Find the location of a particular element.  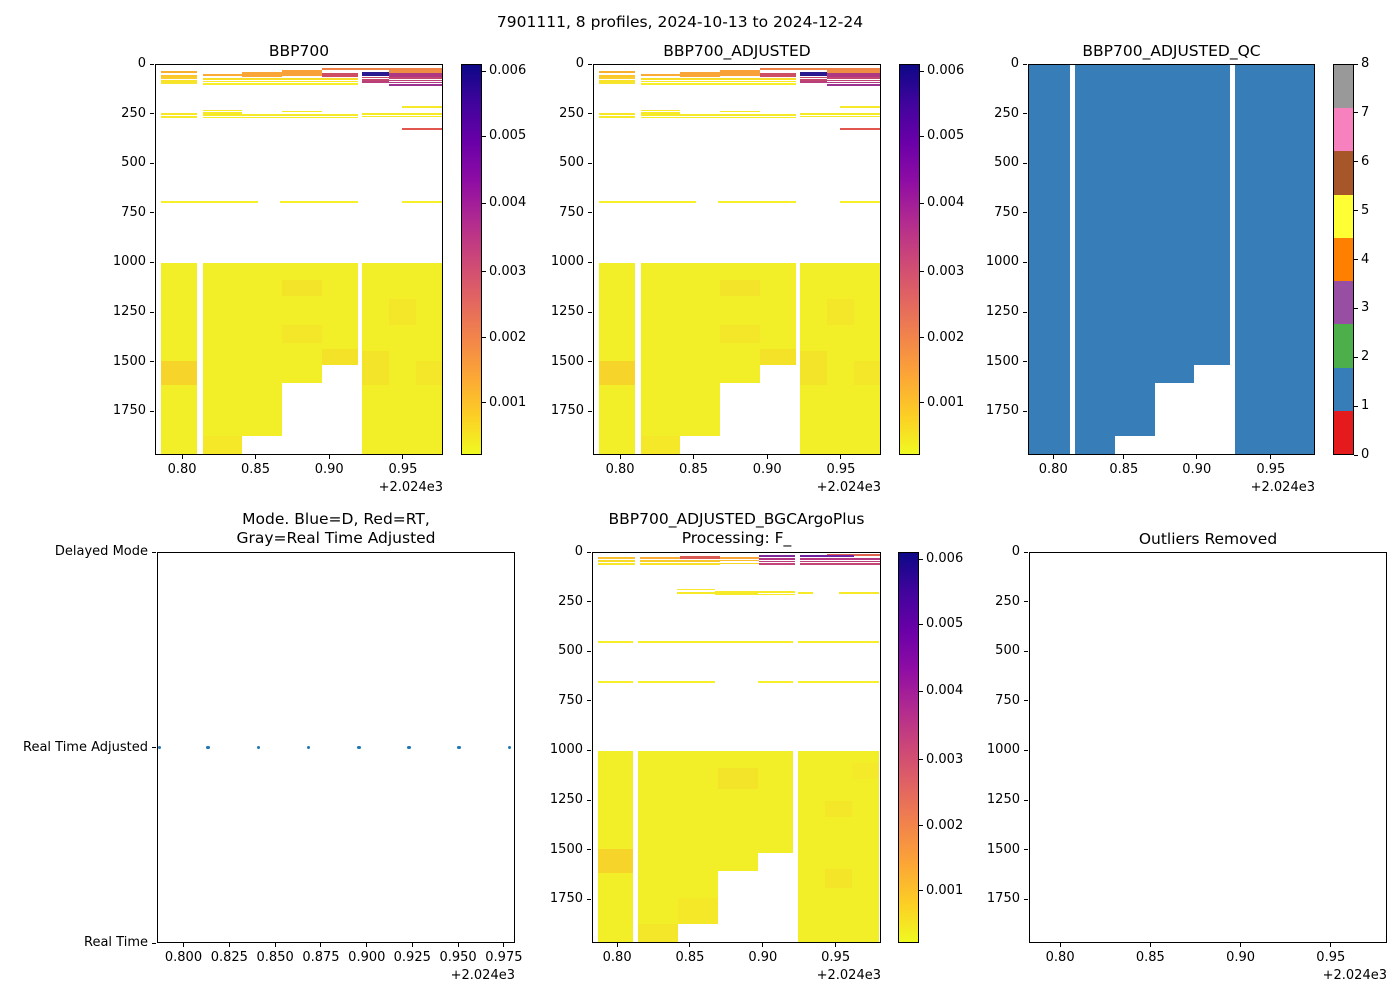

subplot-title-bbp700-adjusted-qc: BBP700_ADJUSTED_QC is located at coordinates (1171, 51).